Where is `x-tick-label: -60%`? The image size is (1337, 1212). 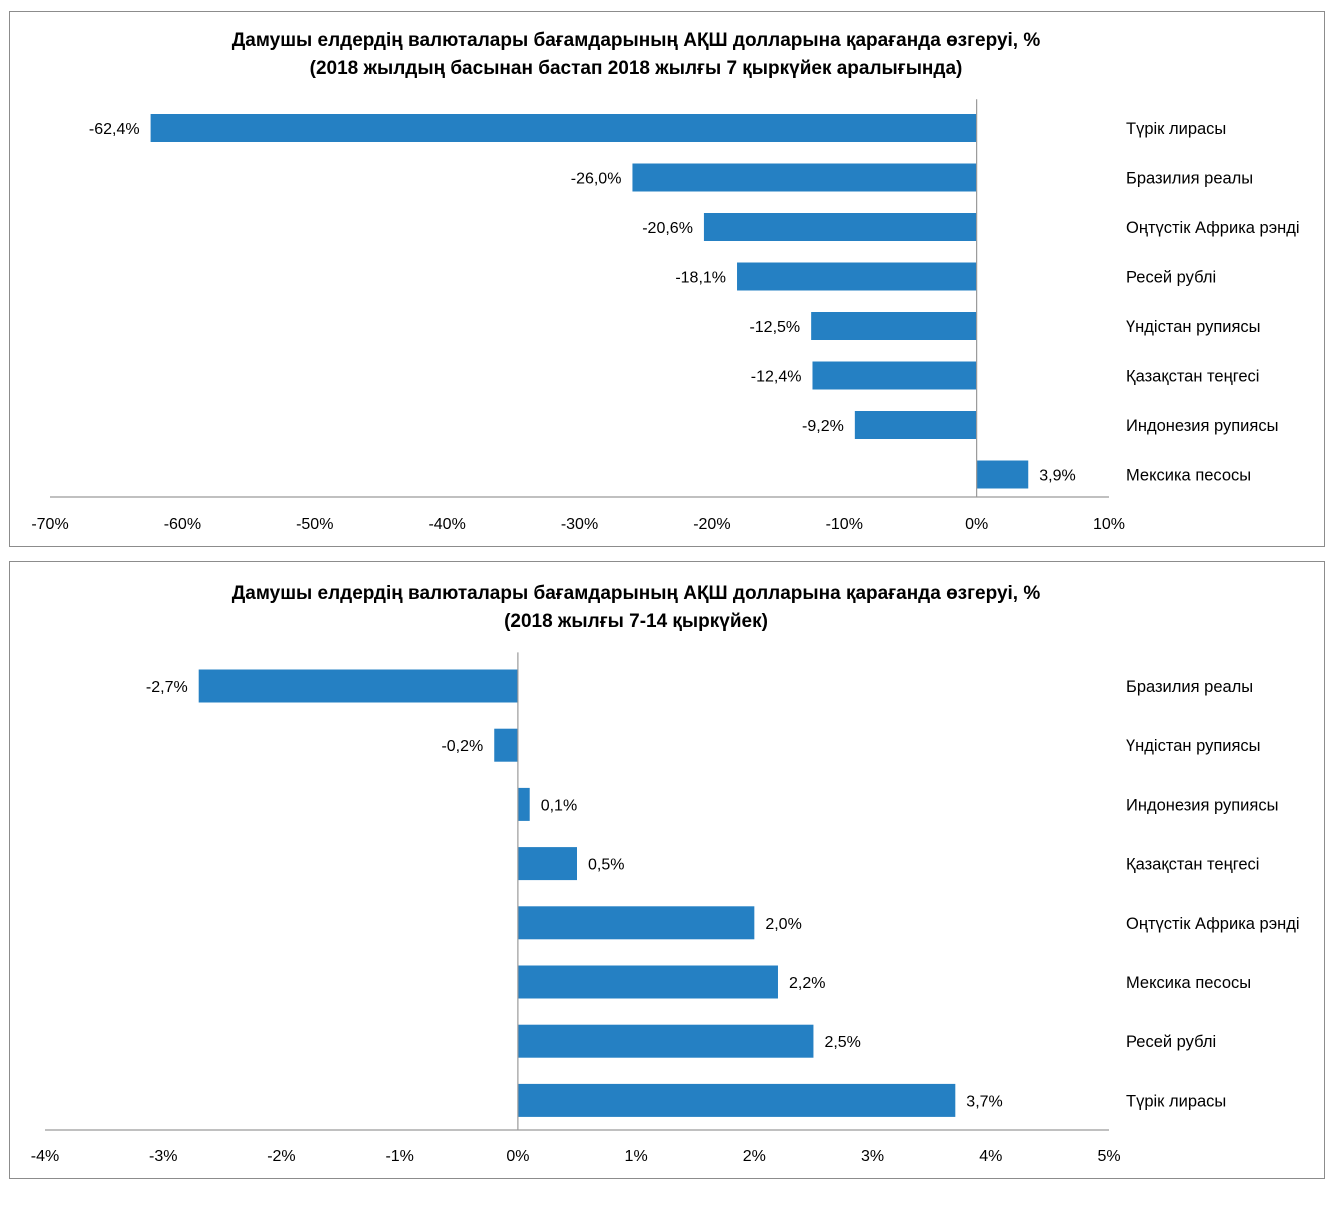 x-tick-label: -60% is located at coordinates (182, 524).